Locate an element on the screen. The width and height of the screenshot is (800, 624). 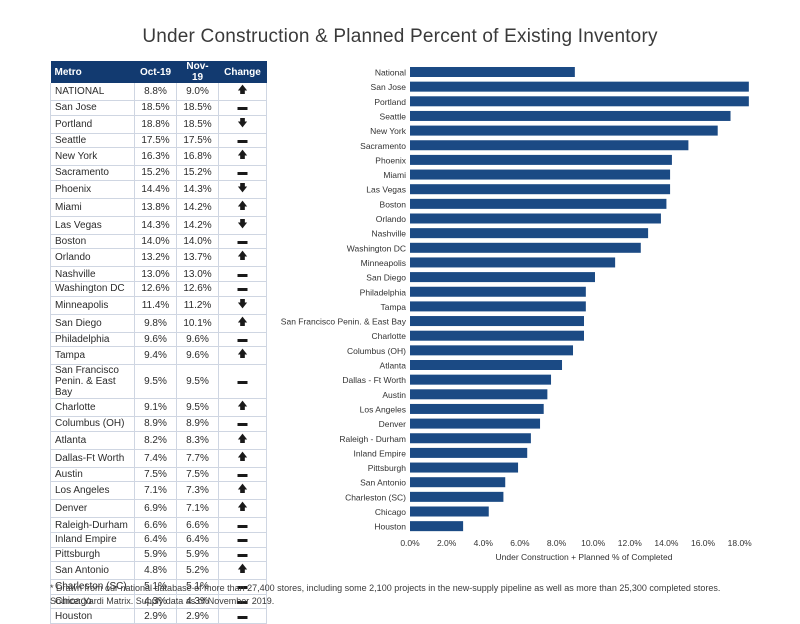
category-label: Orlando is located at coordinates (391, 219).